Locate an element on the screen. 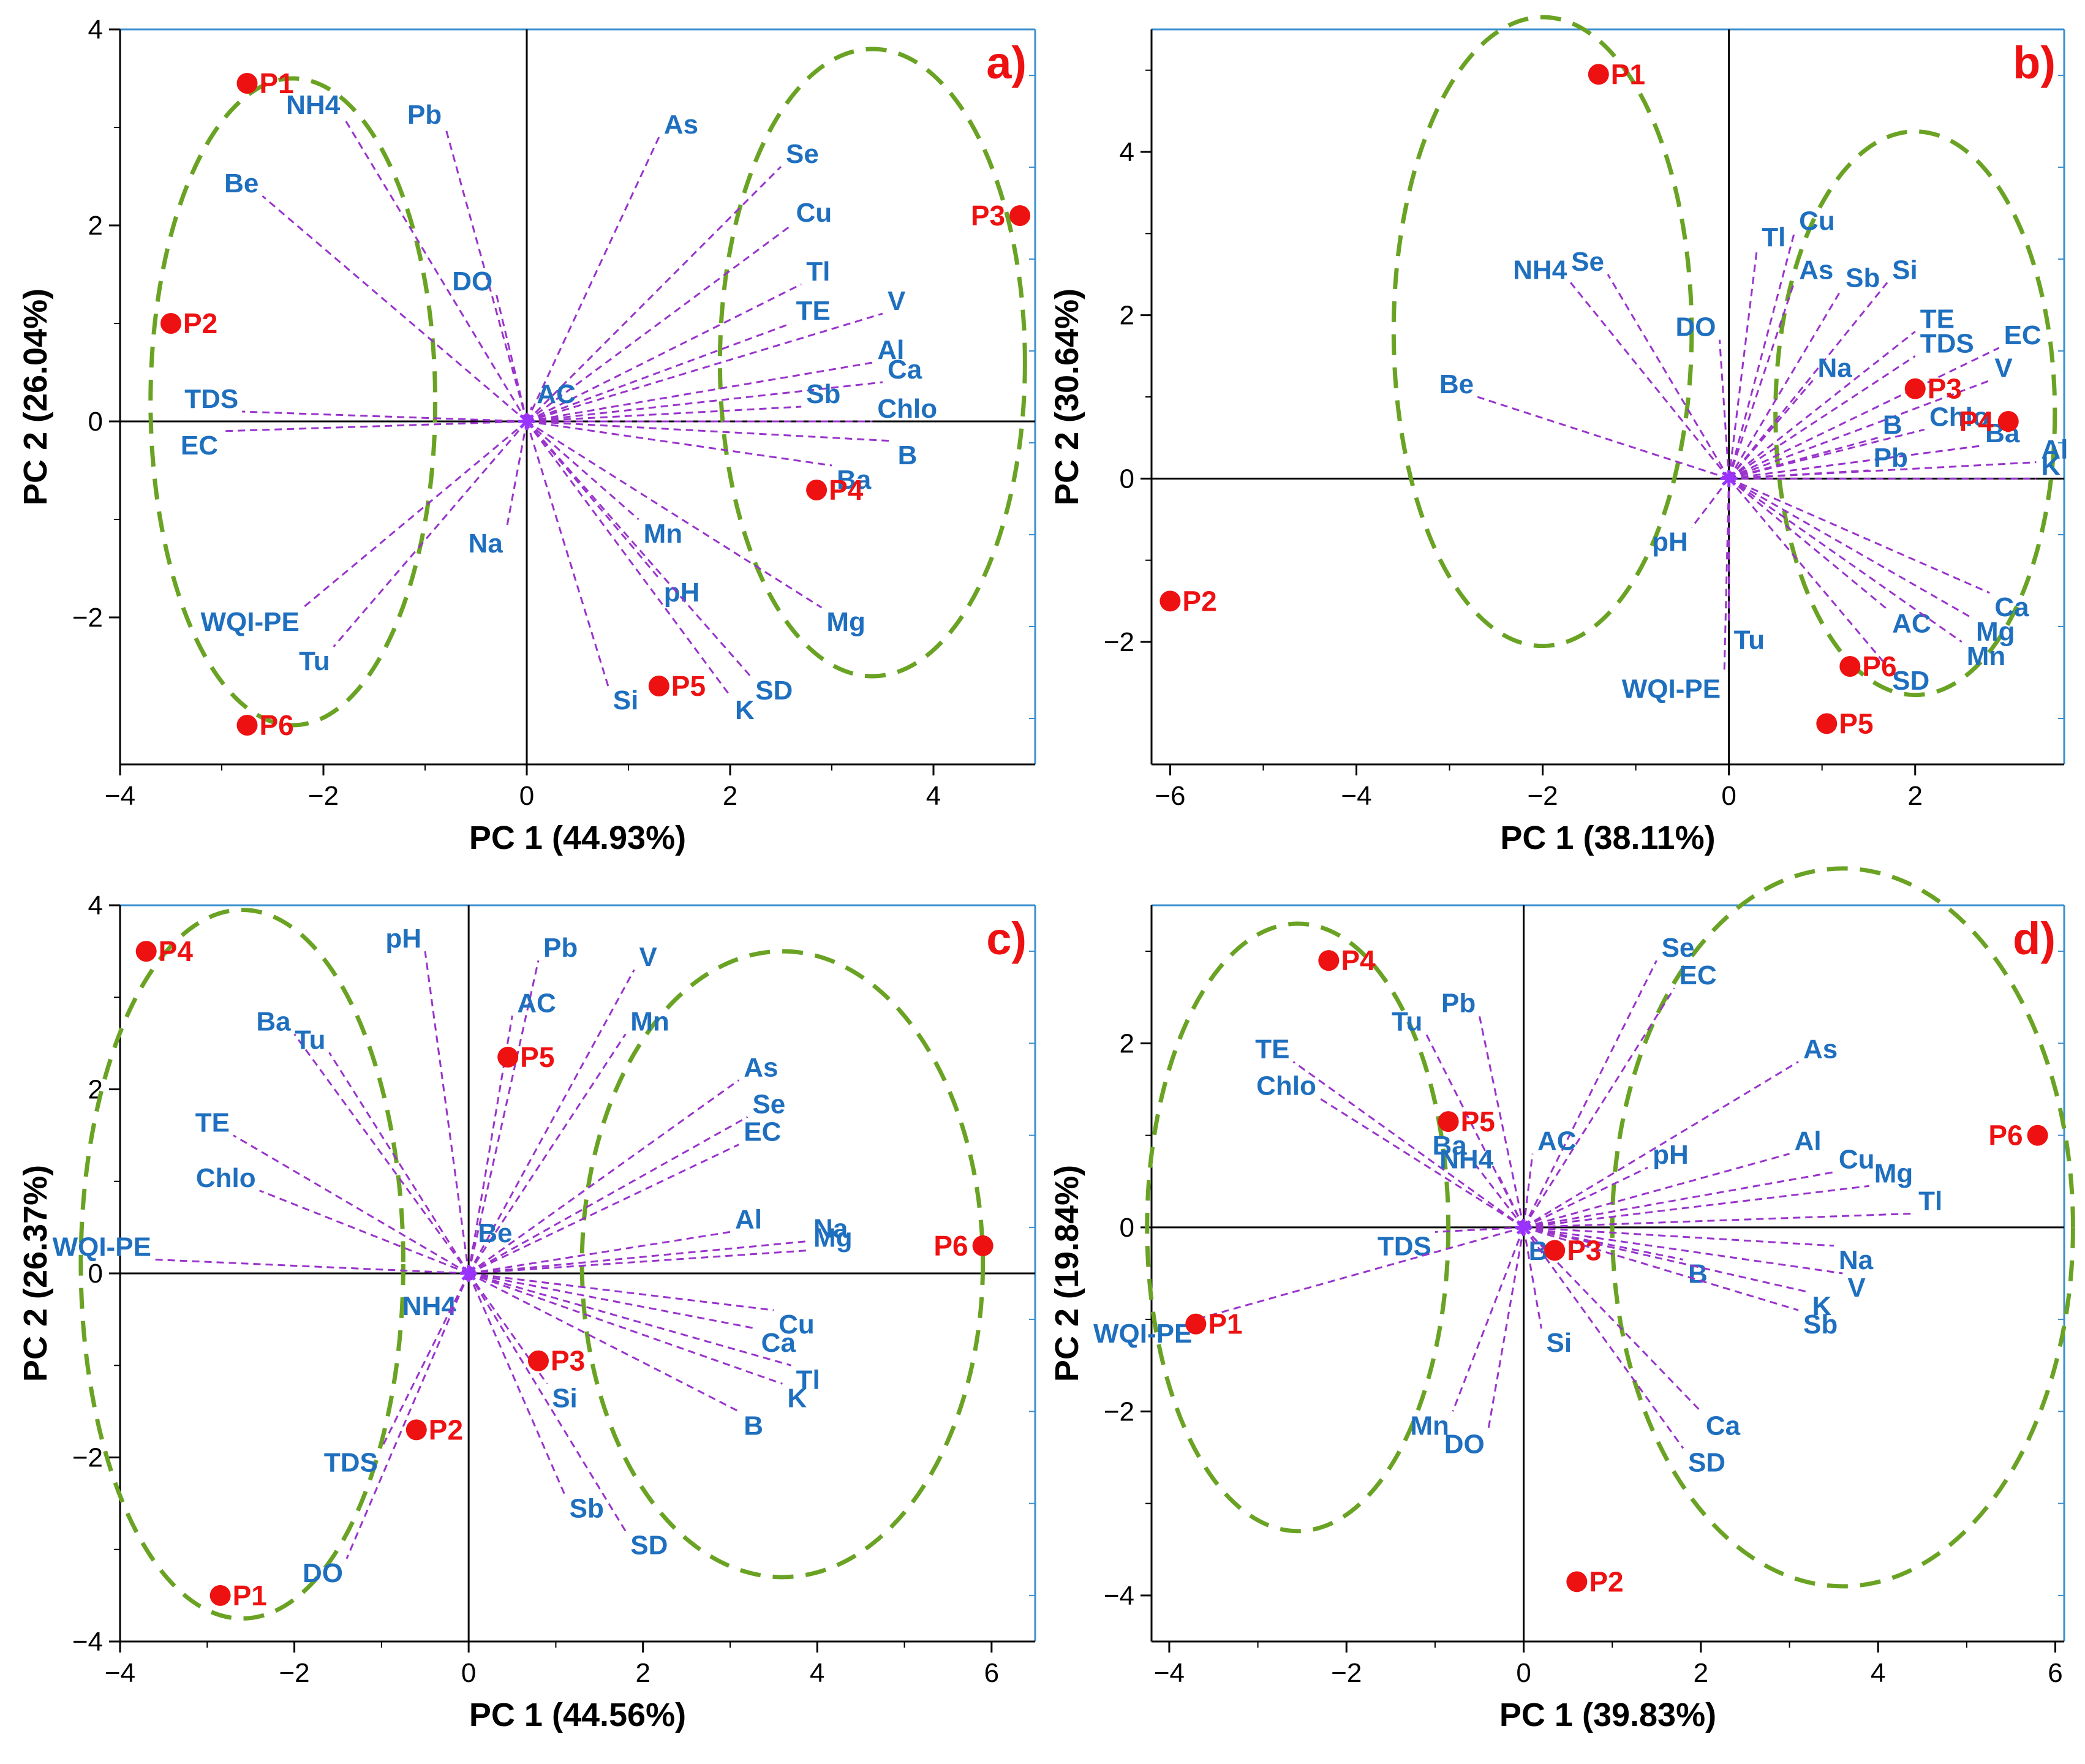 The image size is (2085, 1764). loading-label: Be is located at coordinates (1456, 384).